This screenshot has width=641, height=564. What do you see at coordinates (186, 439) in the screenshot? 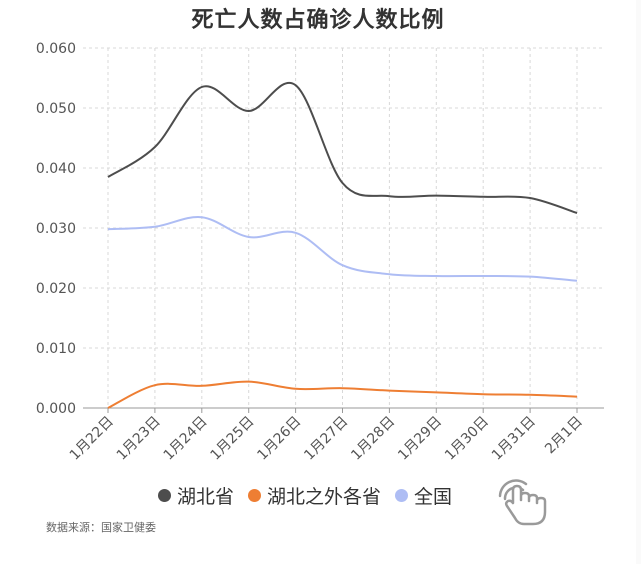
I see `x-tick-label: 1月24日` at bounding box center [186, 439].